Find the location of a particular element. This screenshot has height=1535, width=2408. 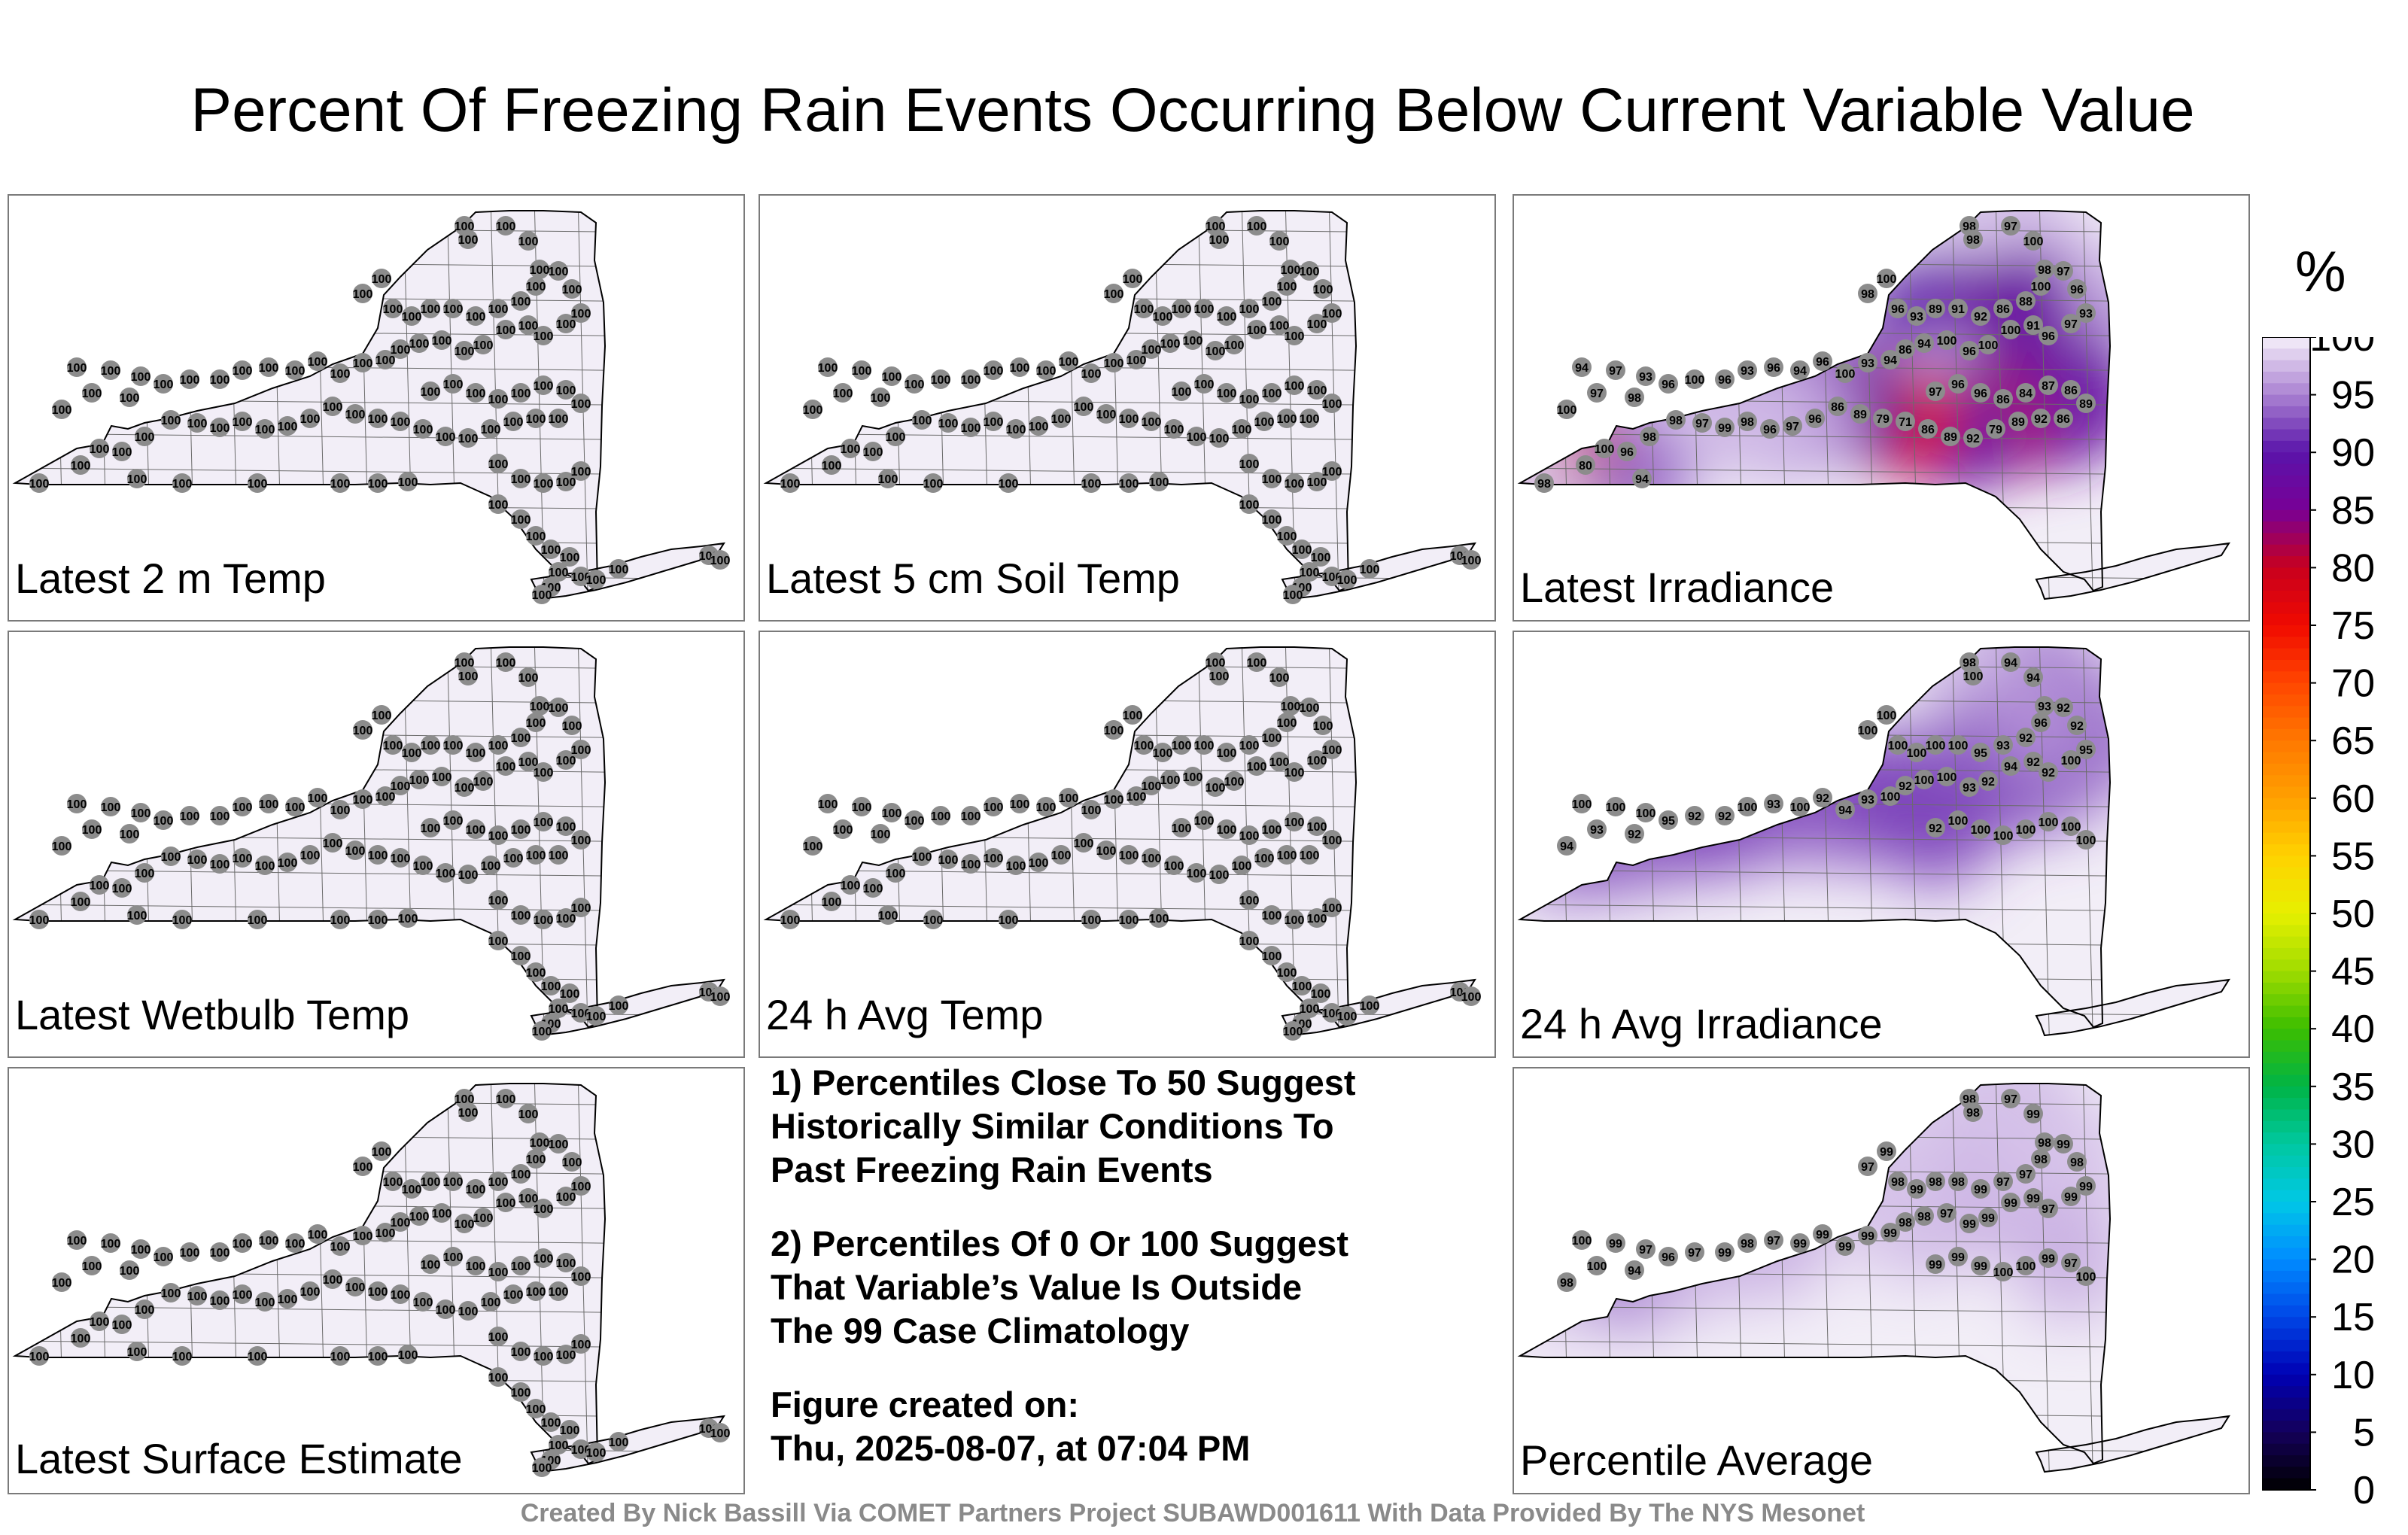

station-marker: 98 is located at coordinates (1634, 397).